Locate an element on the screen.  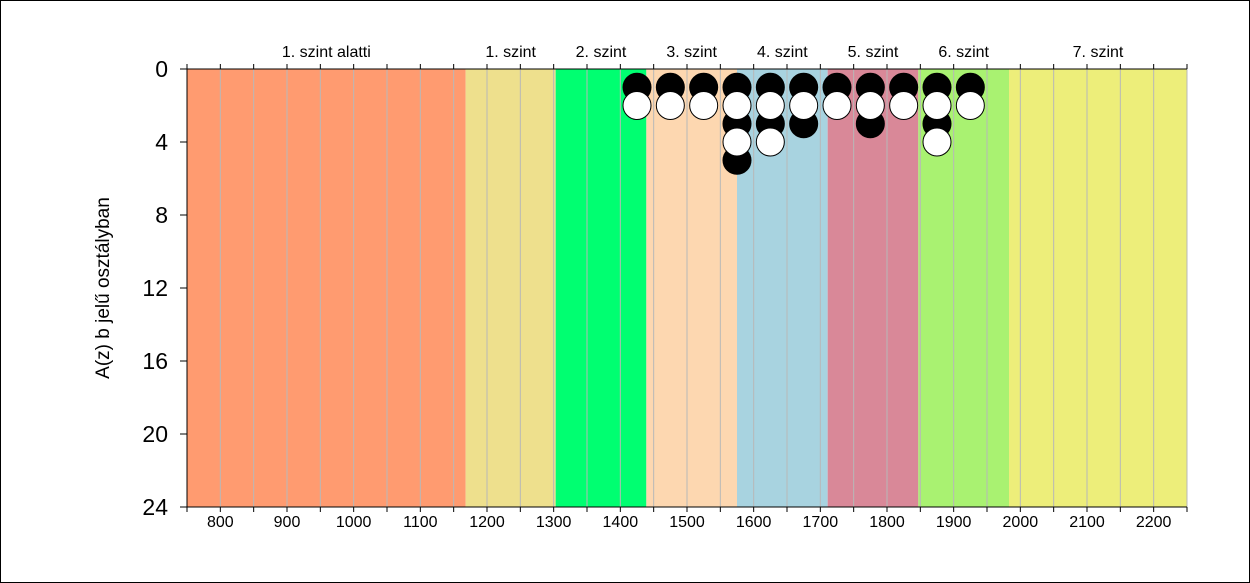
x-tick-label: 800 is located at coordinates (220, 522).